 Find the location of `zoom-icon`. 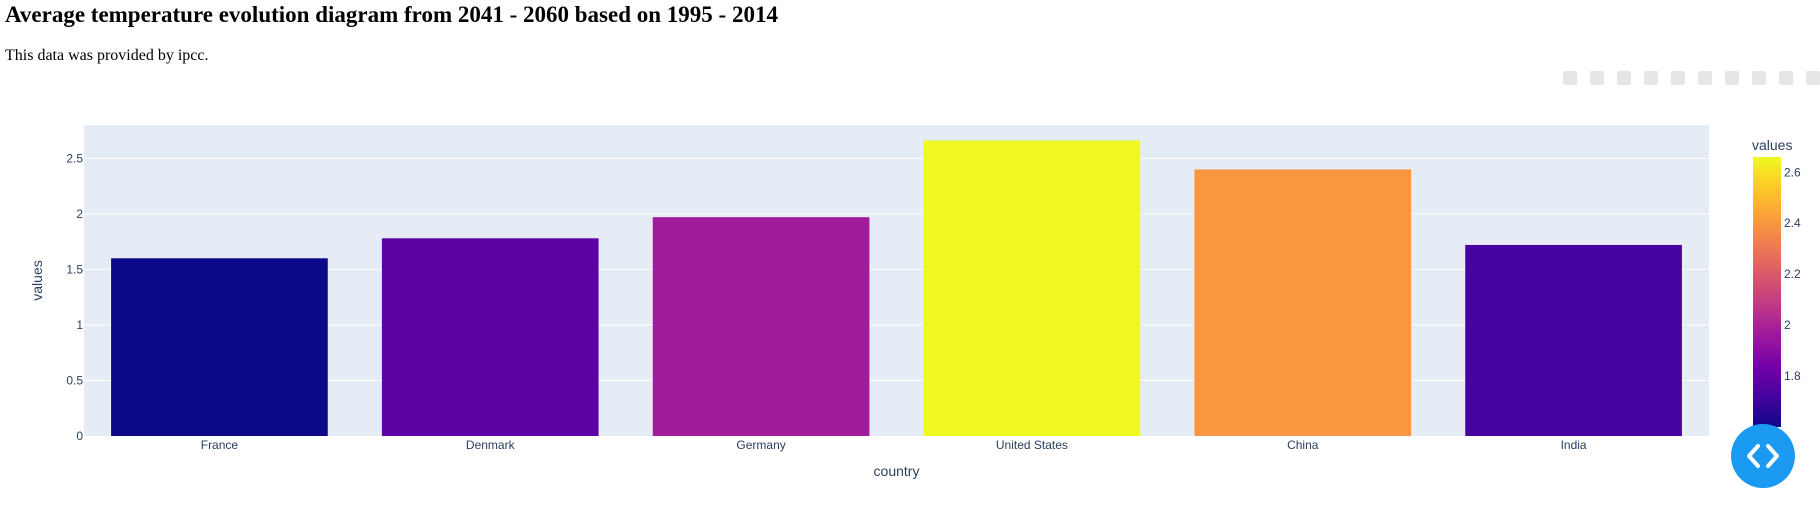

zoom-icon is located at coordinates (1597, 78).